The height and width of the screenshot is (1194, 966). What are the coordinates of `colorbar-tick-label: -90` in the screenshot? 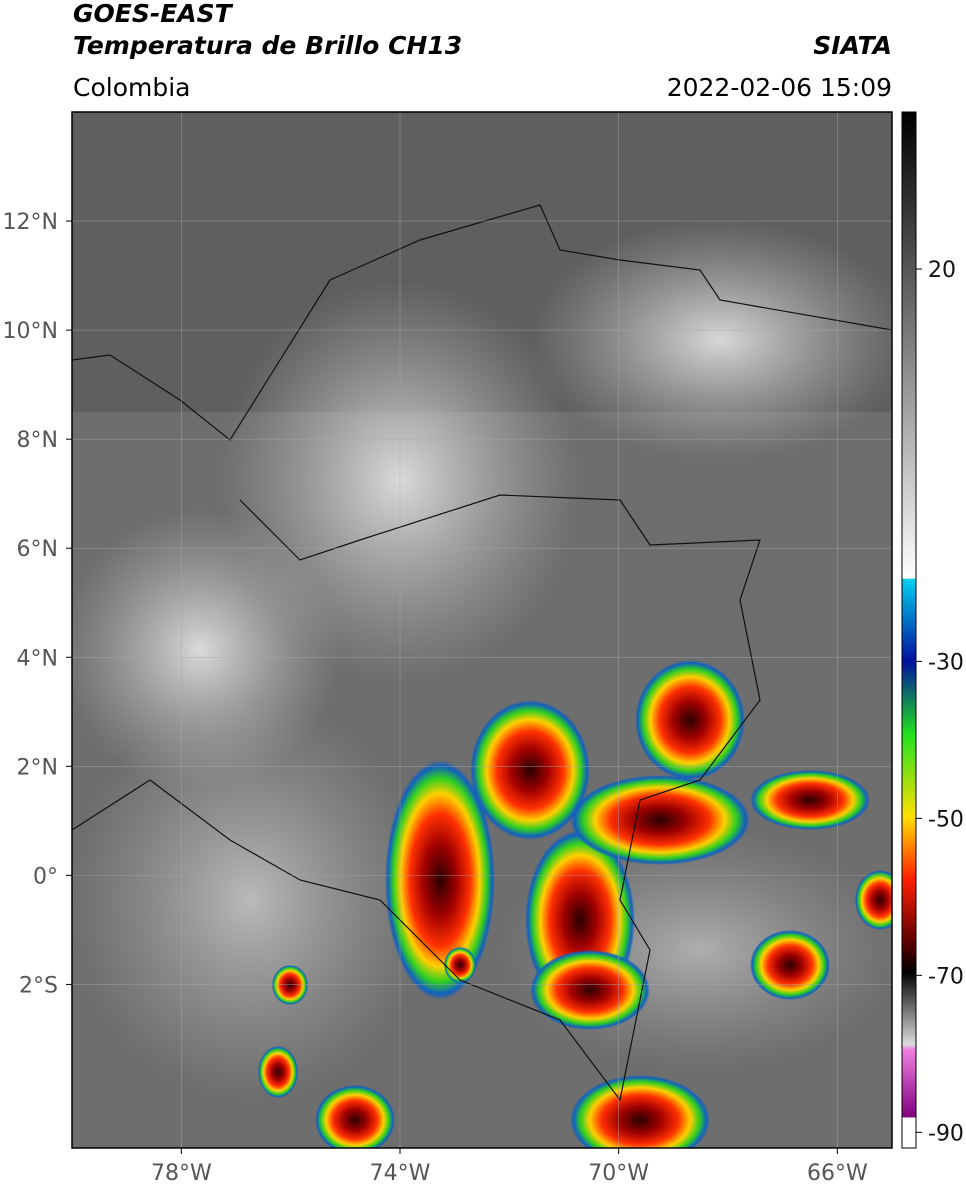 It's located at (946, 1133).